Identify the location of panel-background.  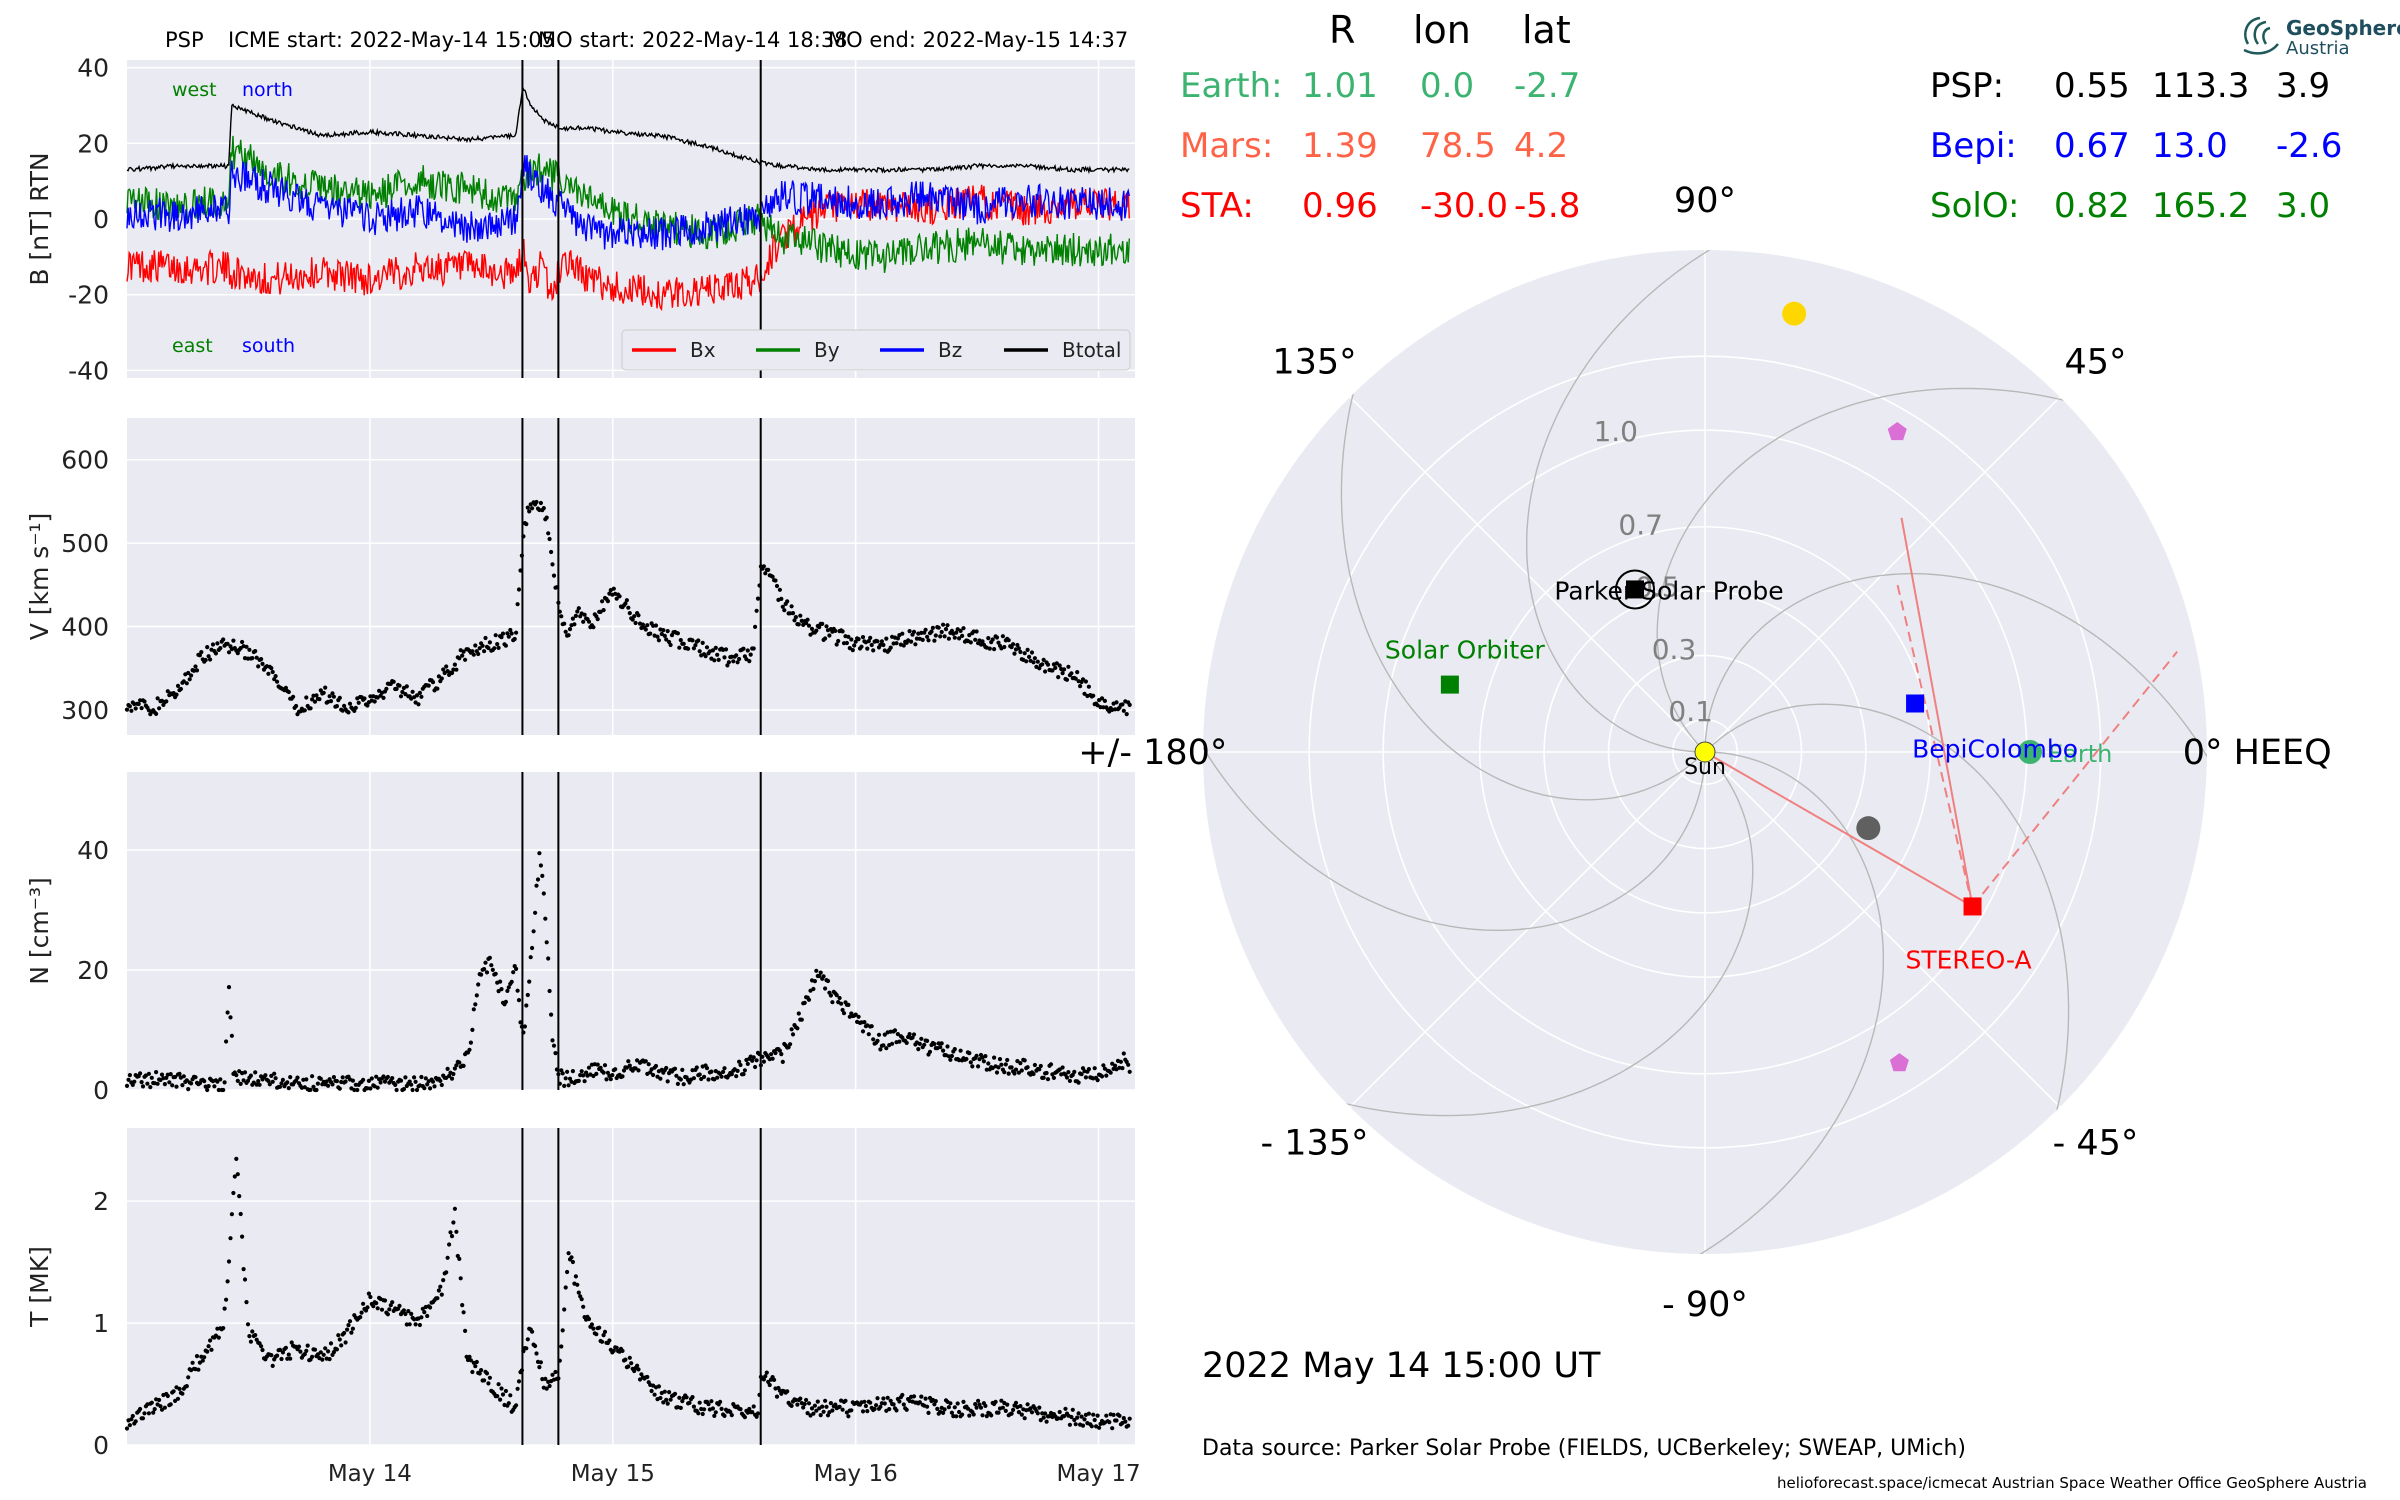
(631, 1286).